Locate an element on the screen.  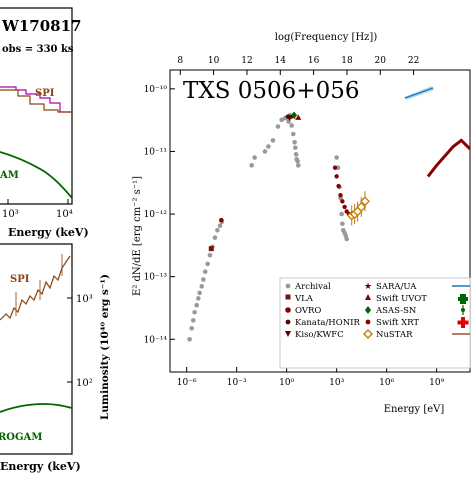
left-bottom-frame is located at coordinates (36, 349).